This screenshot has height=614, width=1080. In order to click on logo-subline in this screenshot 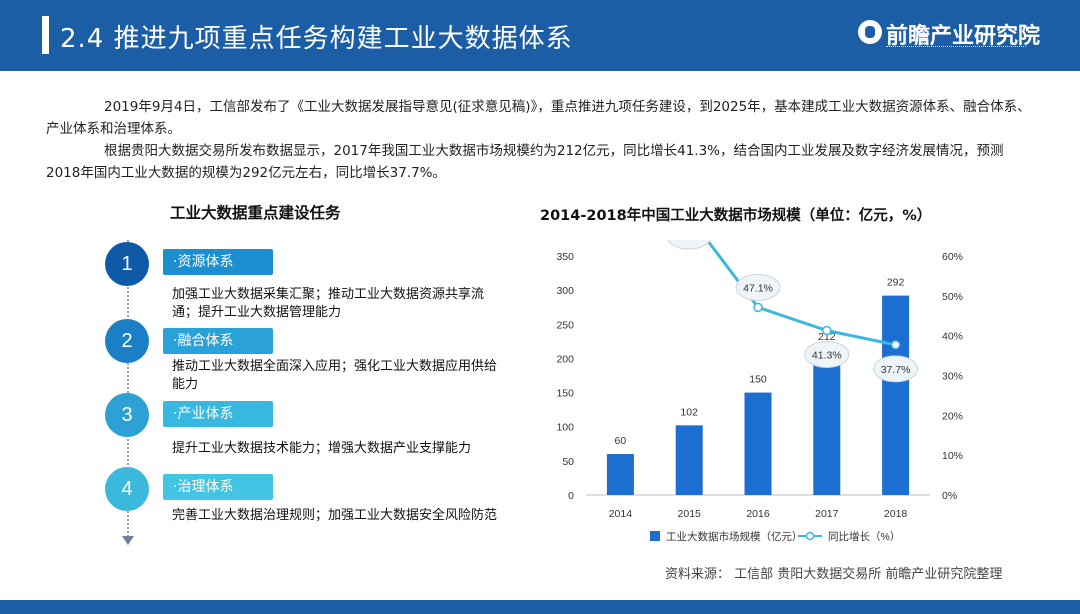, I will do `click(956, 48)`.